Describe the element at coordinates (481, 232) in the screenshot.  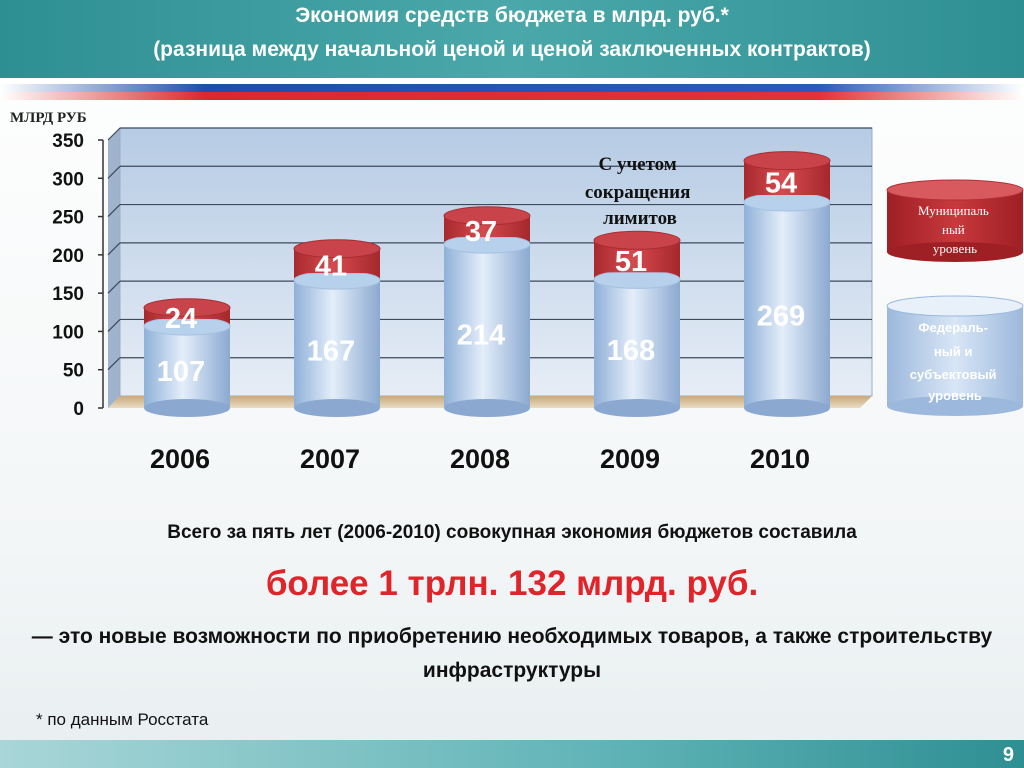
I see `value-label-municipal: 37` at that location.